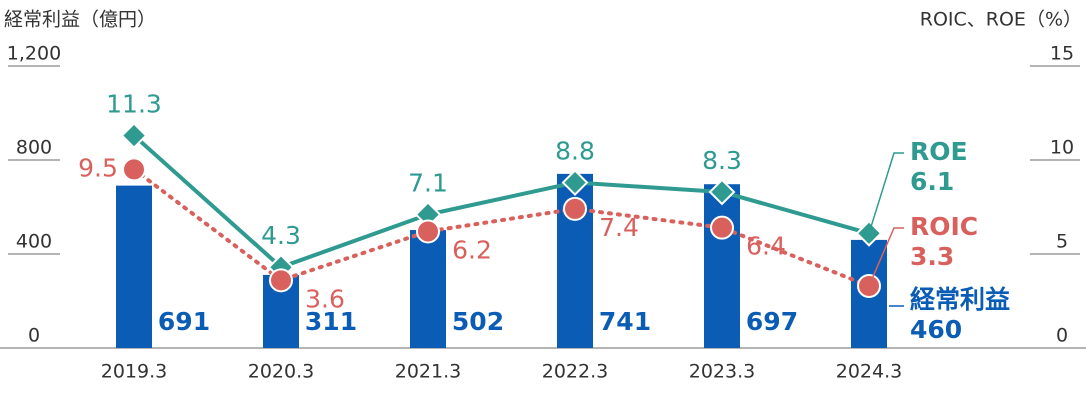 This screenshot has width=1086, height=396. I want to click on value-label: 741, so click(625, 321).